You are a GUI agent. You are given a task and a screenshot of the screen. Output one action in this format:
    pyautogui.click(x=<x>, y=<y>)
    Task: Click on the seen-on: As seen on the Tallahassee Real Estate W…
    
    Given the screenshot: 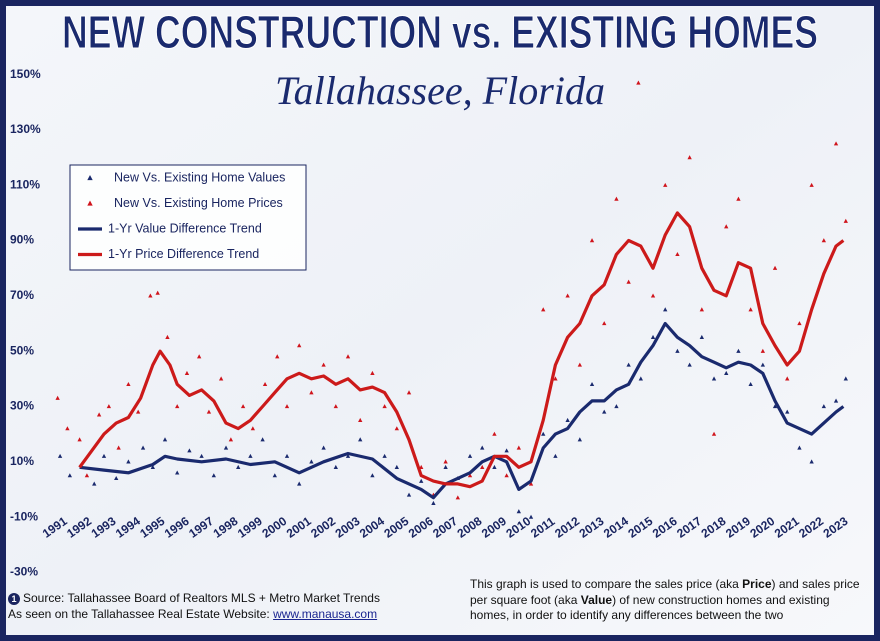 What is the action you would take?
    pyautogui.click(x=139, y=614)
    